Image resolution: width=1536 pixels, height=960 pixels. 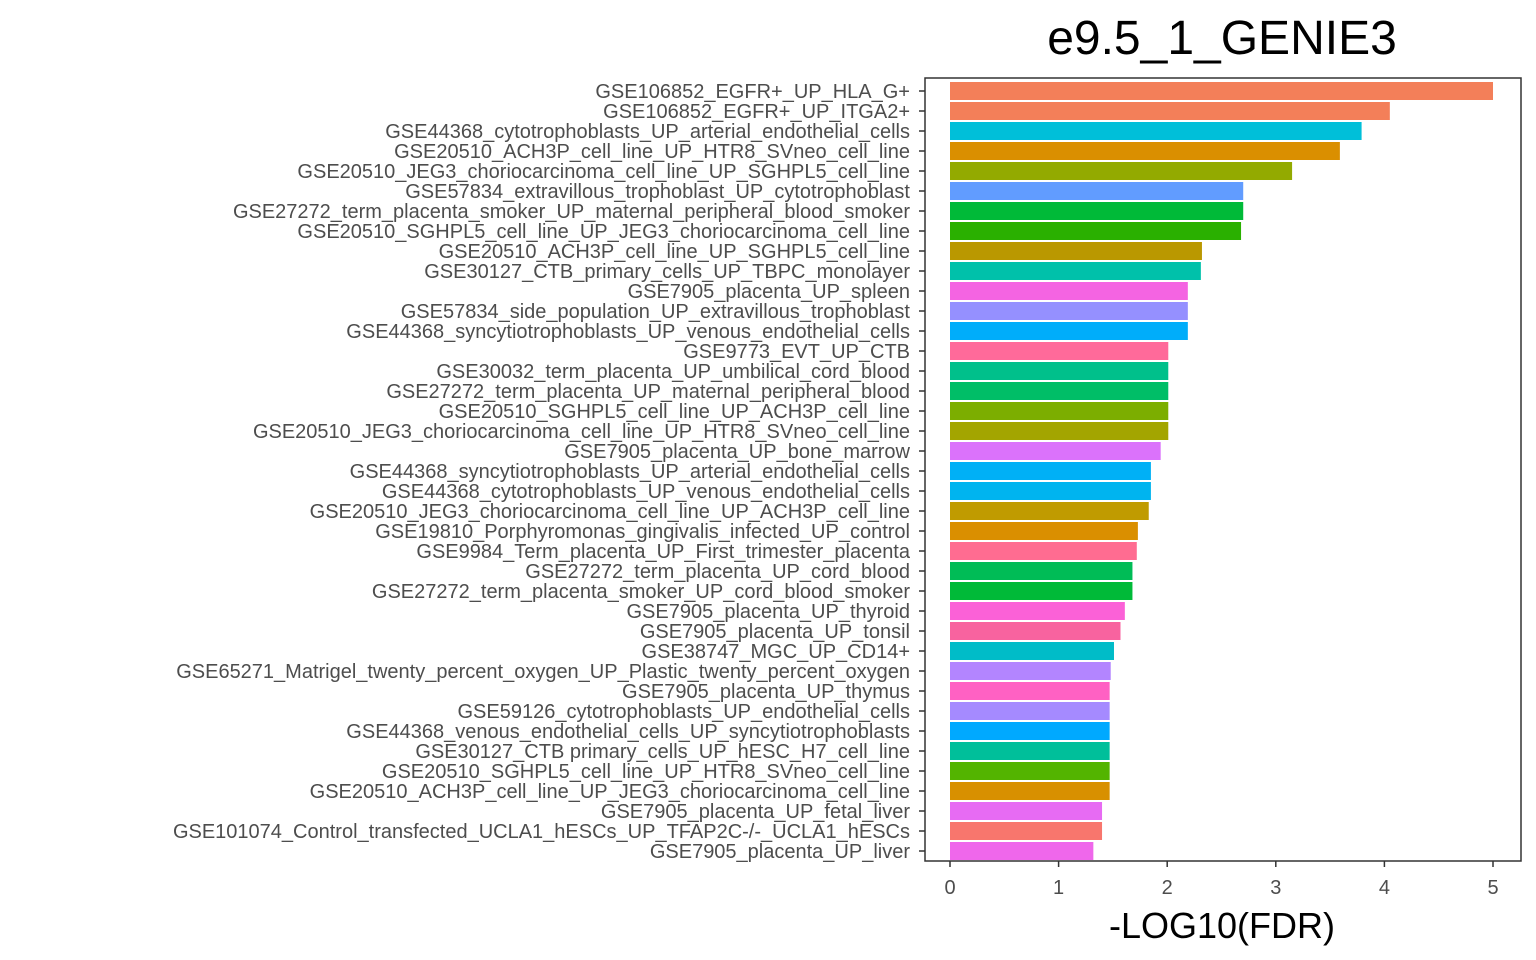 What do you see at coordinates (717, 572) in the screenshot?
I see `category-label: GSE27272_term_placenta_UP_cord_blood` at bounding box center [717, 572].